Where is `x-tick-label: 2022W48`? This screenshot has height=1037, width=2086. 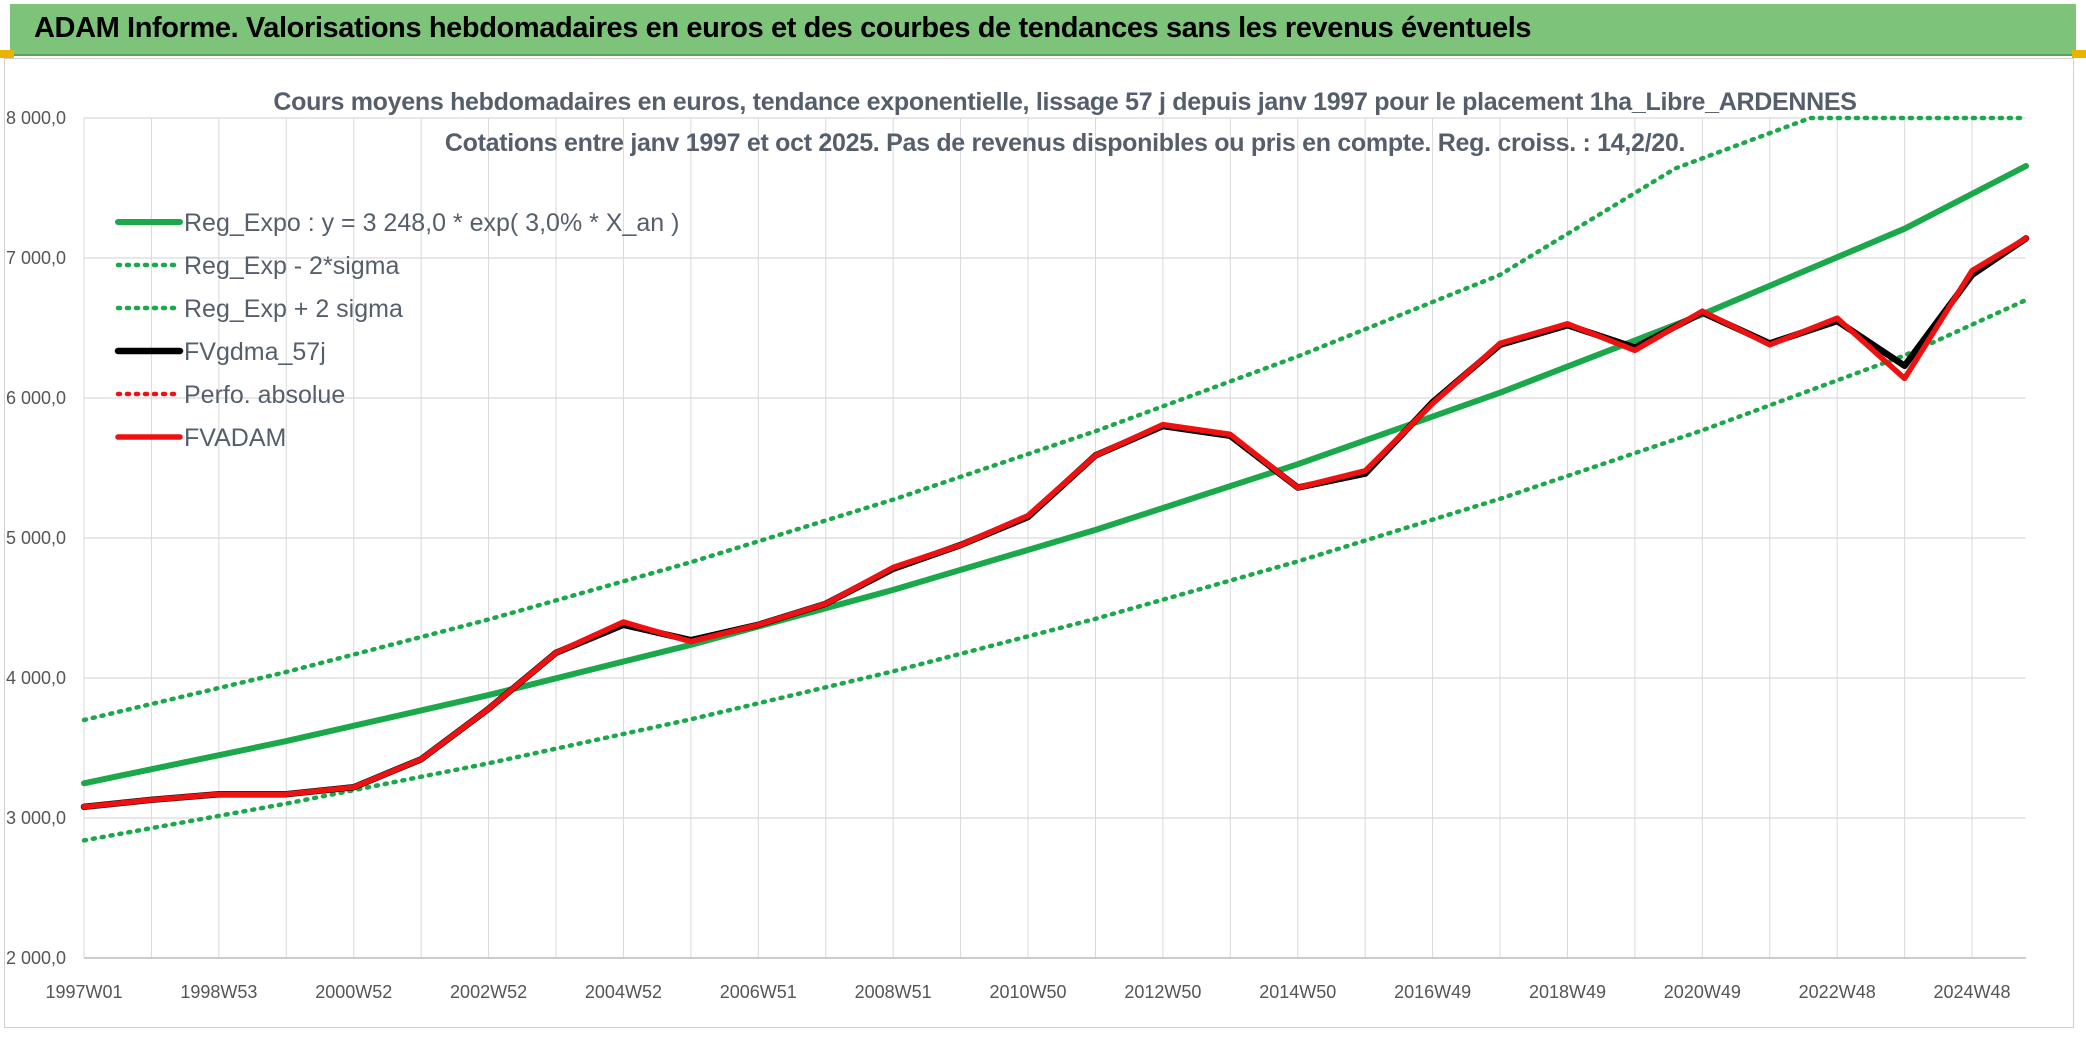 x-tick-label: 2022W48 is located at coordinates (1837, 992).